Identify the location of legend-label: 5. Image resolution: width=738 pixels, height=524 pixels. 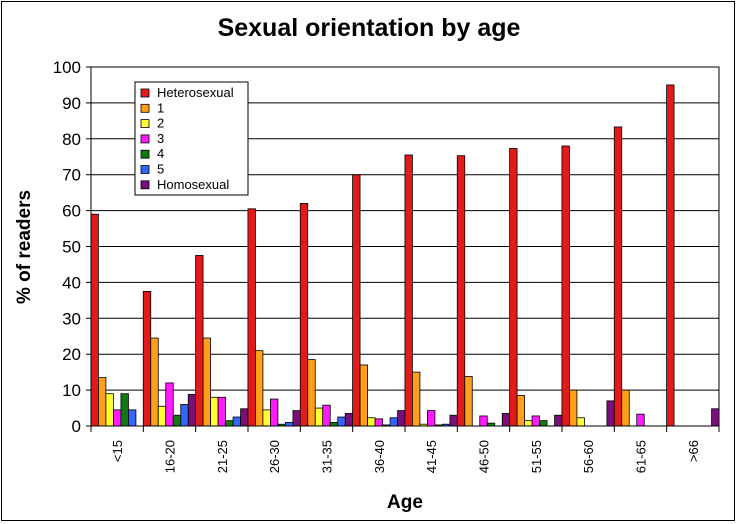
(160, 169).